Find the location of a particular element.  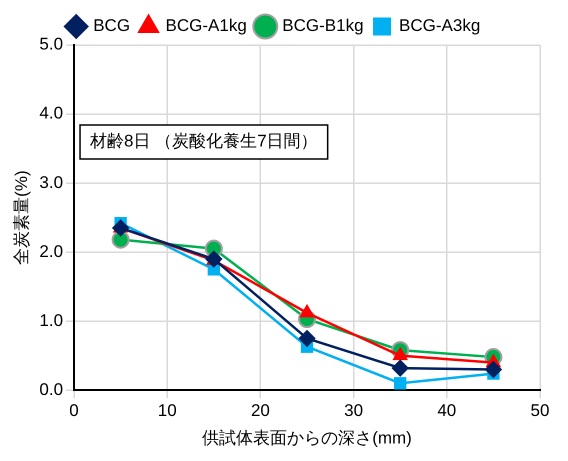

y-tick-label: 4.0 is located at coordinates (51, 113).